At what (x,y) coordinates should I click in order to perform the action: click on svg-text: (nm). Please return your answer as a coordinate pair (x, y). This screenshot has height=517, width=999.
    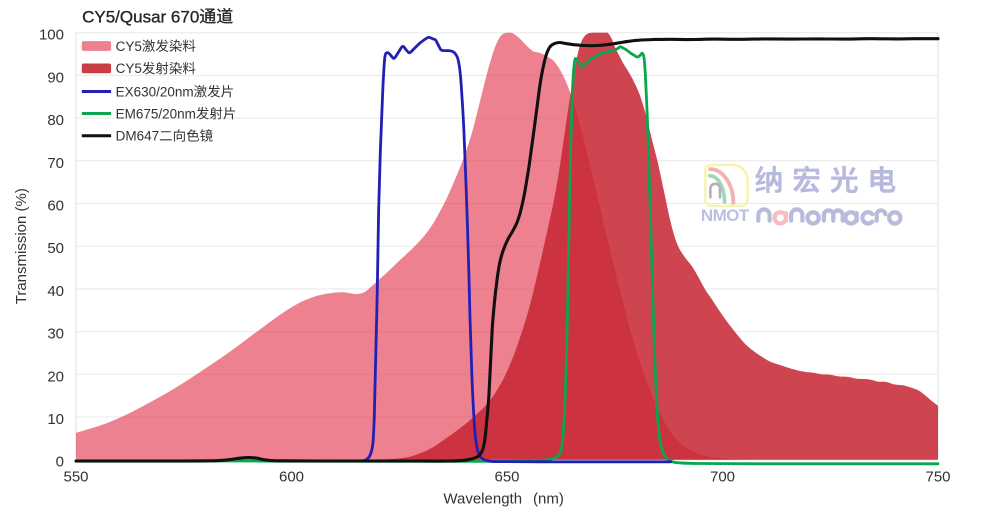
    Looking at the image, I should click on (548, 499).